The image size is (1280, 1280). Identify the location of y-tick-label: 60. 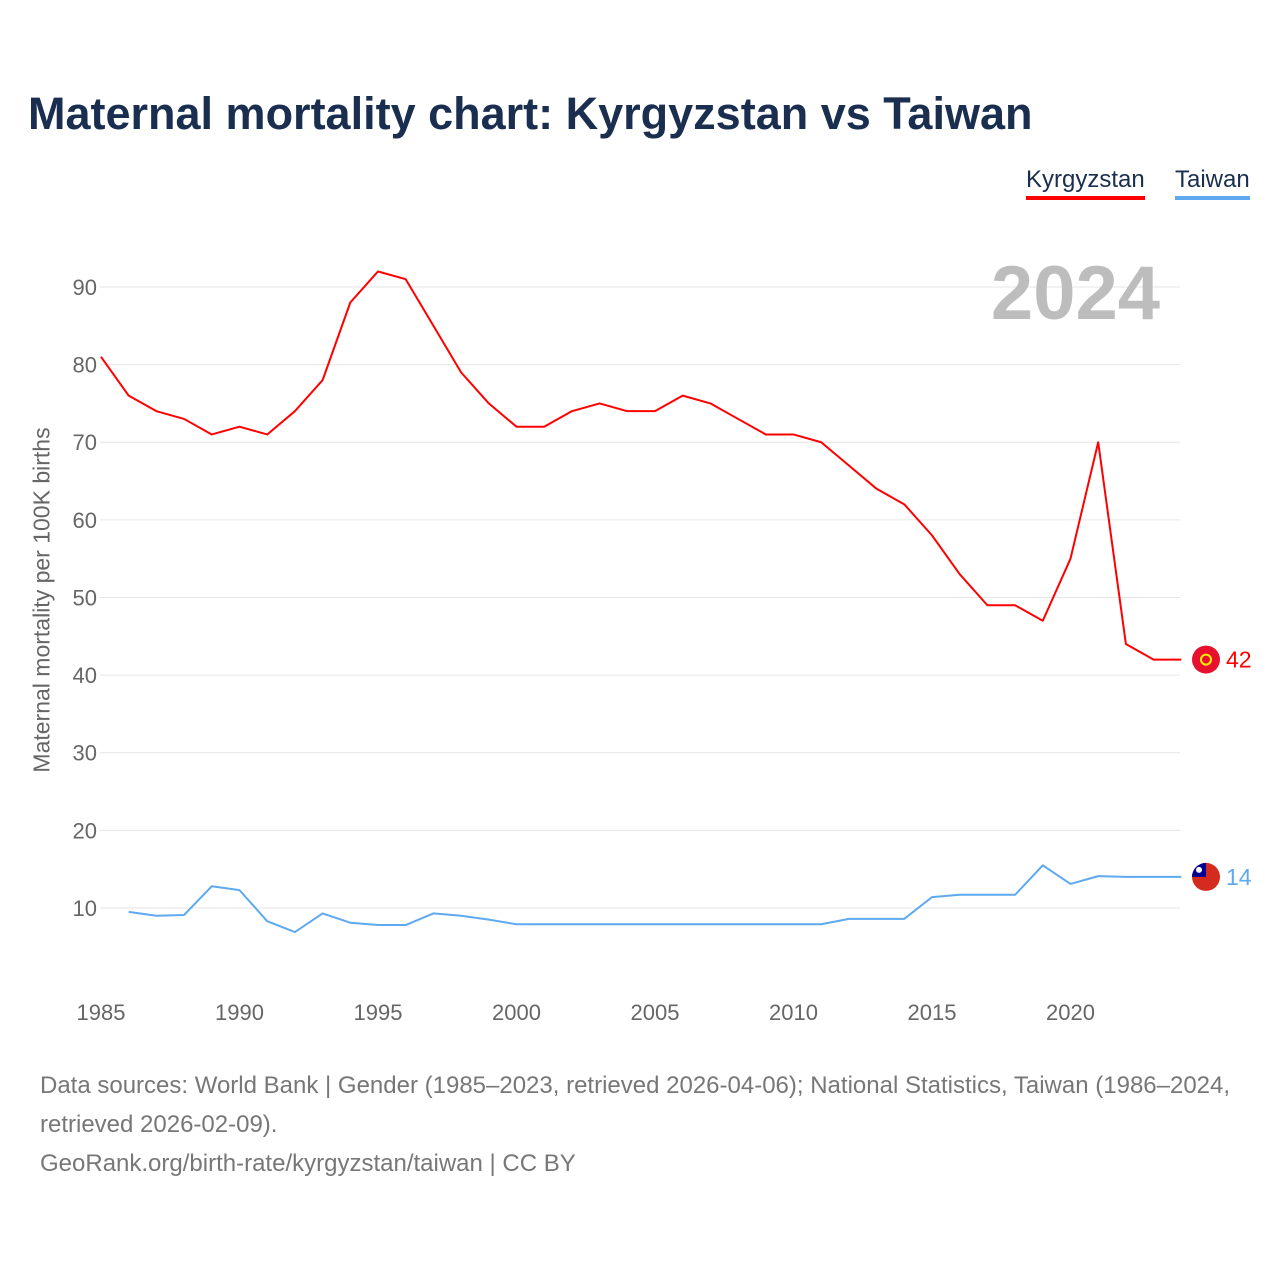
(85, 520).